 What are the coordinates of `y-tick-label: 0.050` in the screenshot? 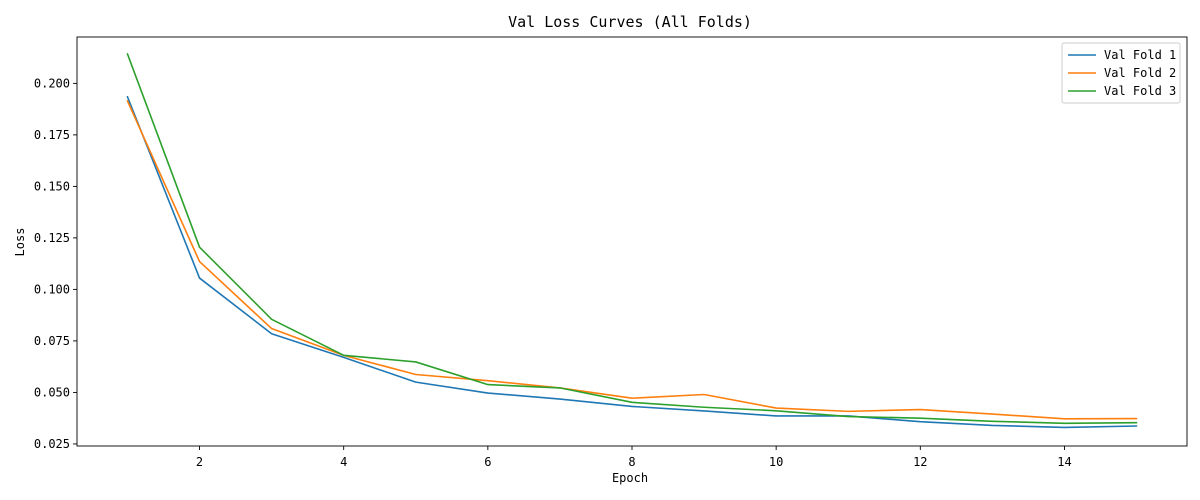 It's located at (52, 392).